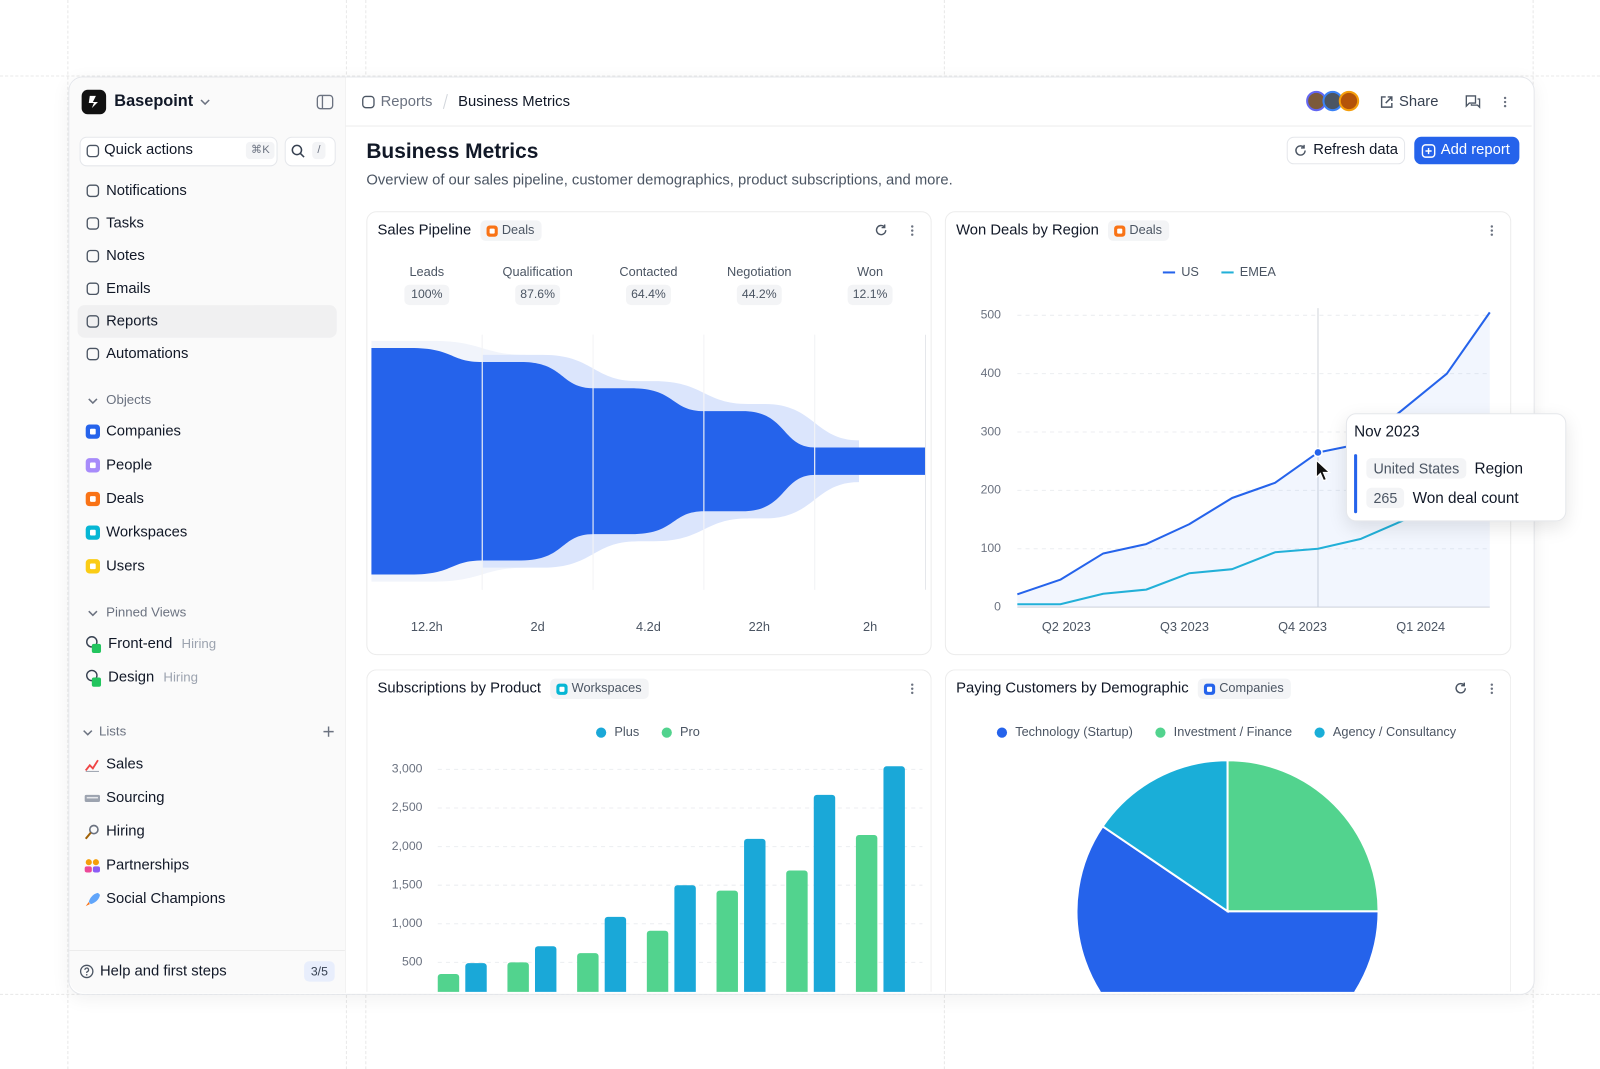  What do you see at coordinates (135, 798) in the screenshot?
I see `list-item: Sourcing` at bounding box center [135, 798].